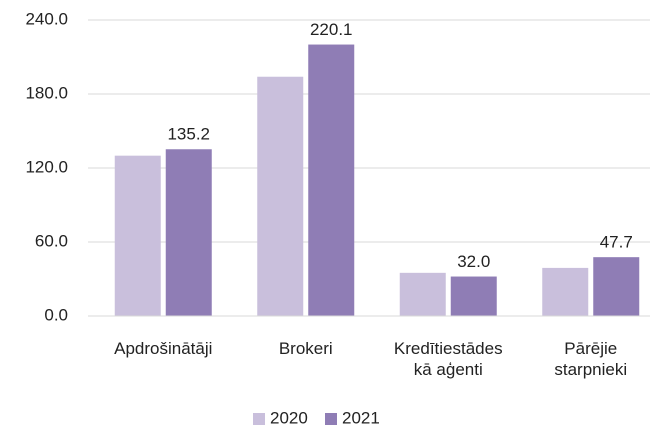  I want to click on y-tick-label: 180.0, so click(46, 92).